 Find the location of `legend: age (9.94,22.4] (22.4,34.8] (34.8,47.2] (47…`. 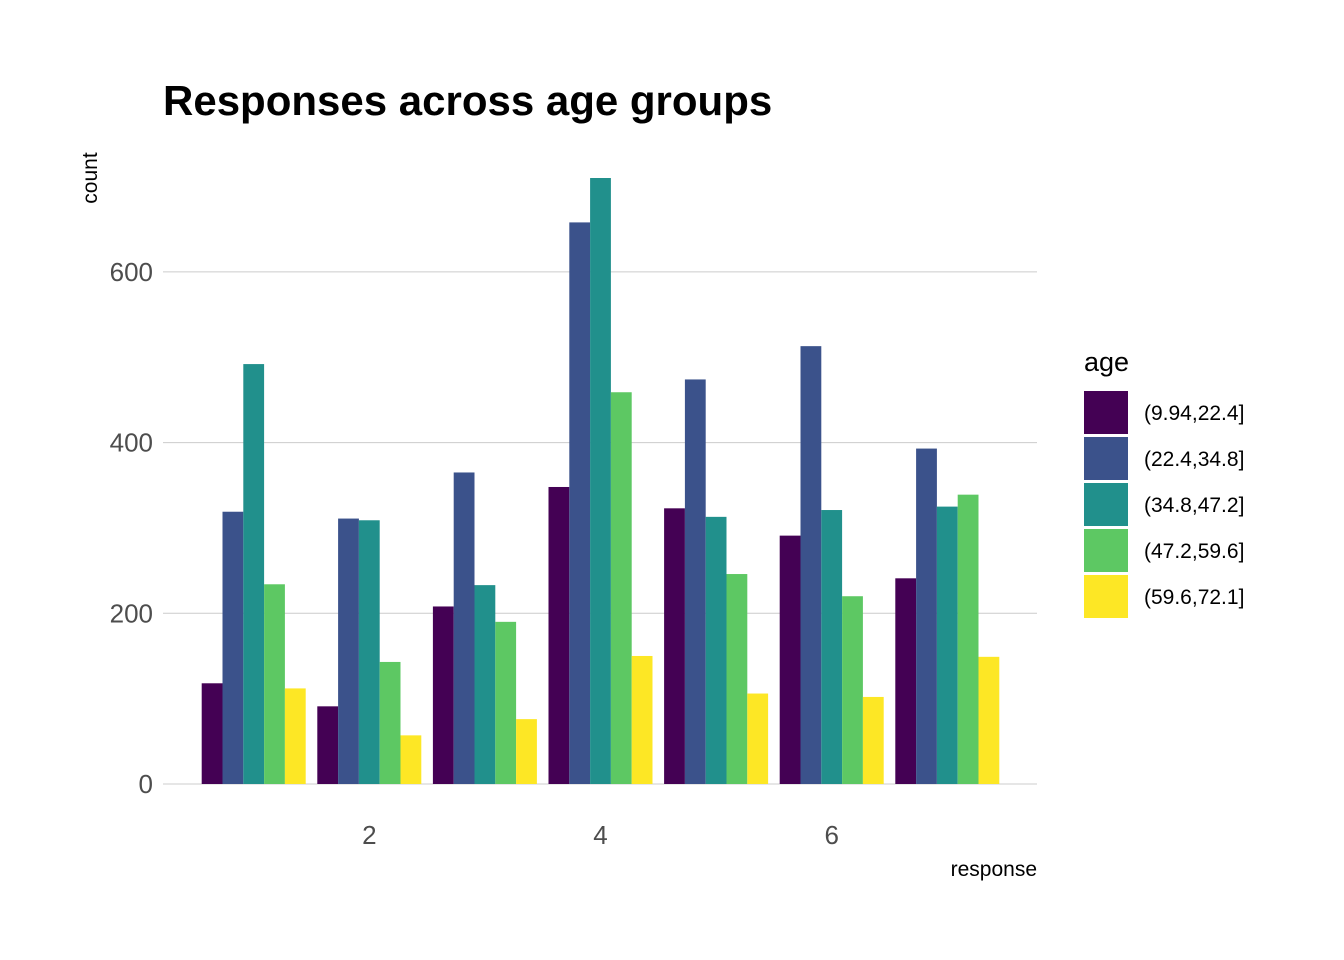

legend: age (9.94,22.4] (22.4,34.8] (34.8,47.2] (47… is located at coordinates (1164, 482).